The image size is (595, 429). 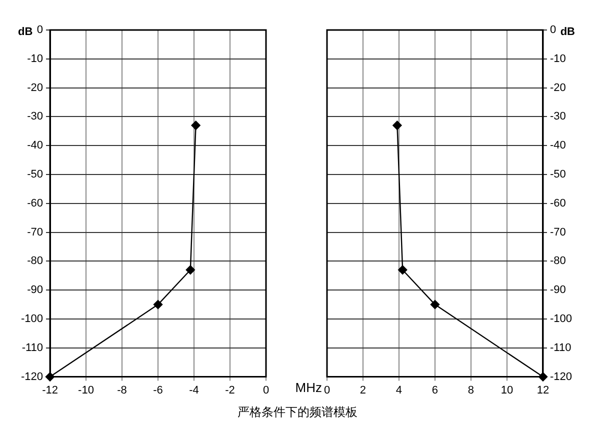 I want to click on x-tick-label: 2, so click(x=363, y=390).